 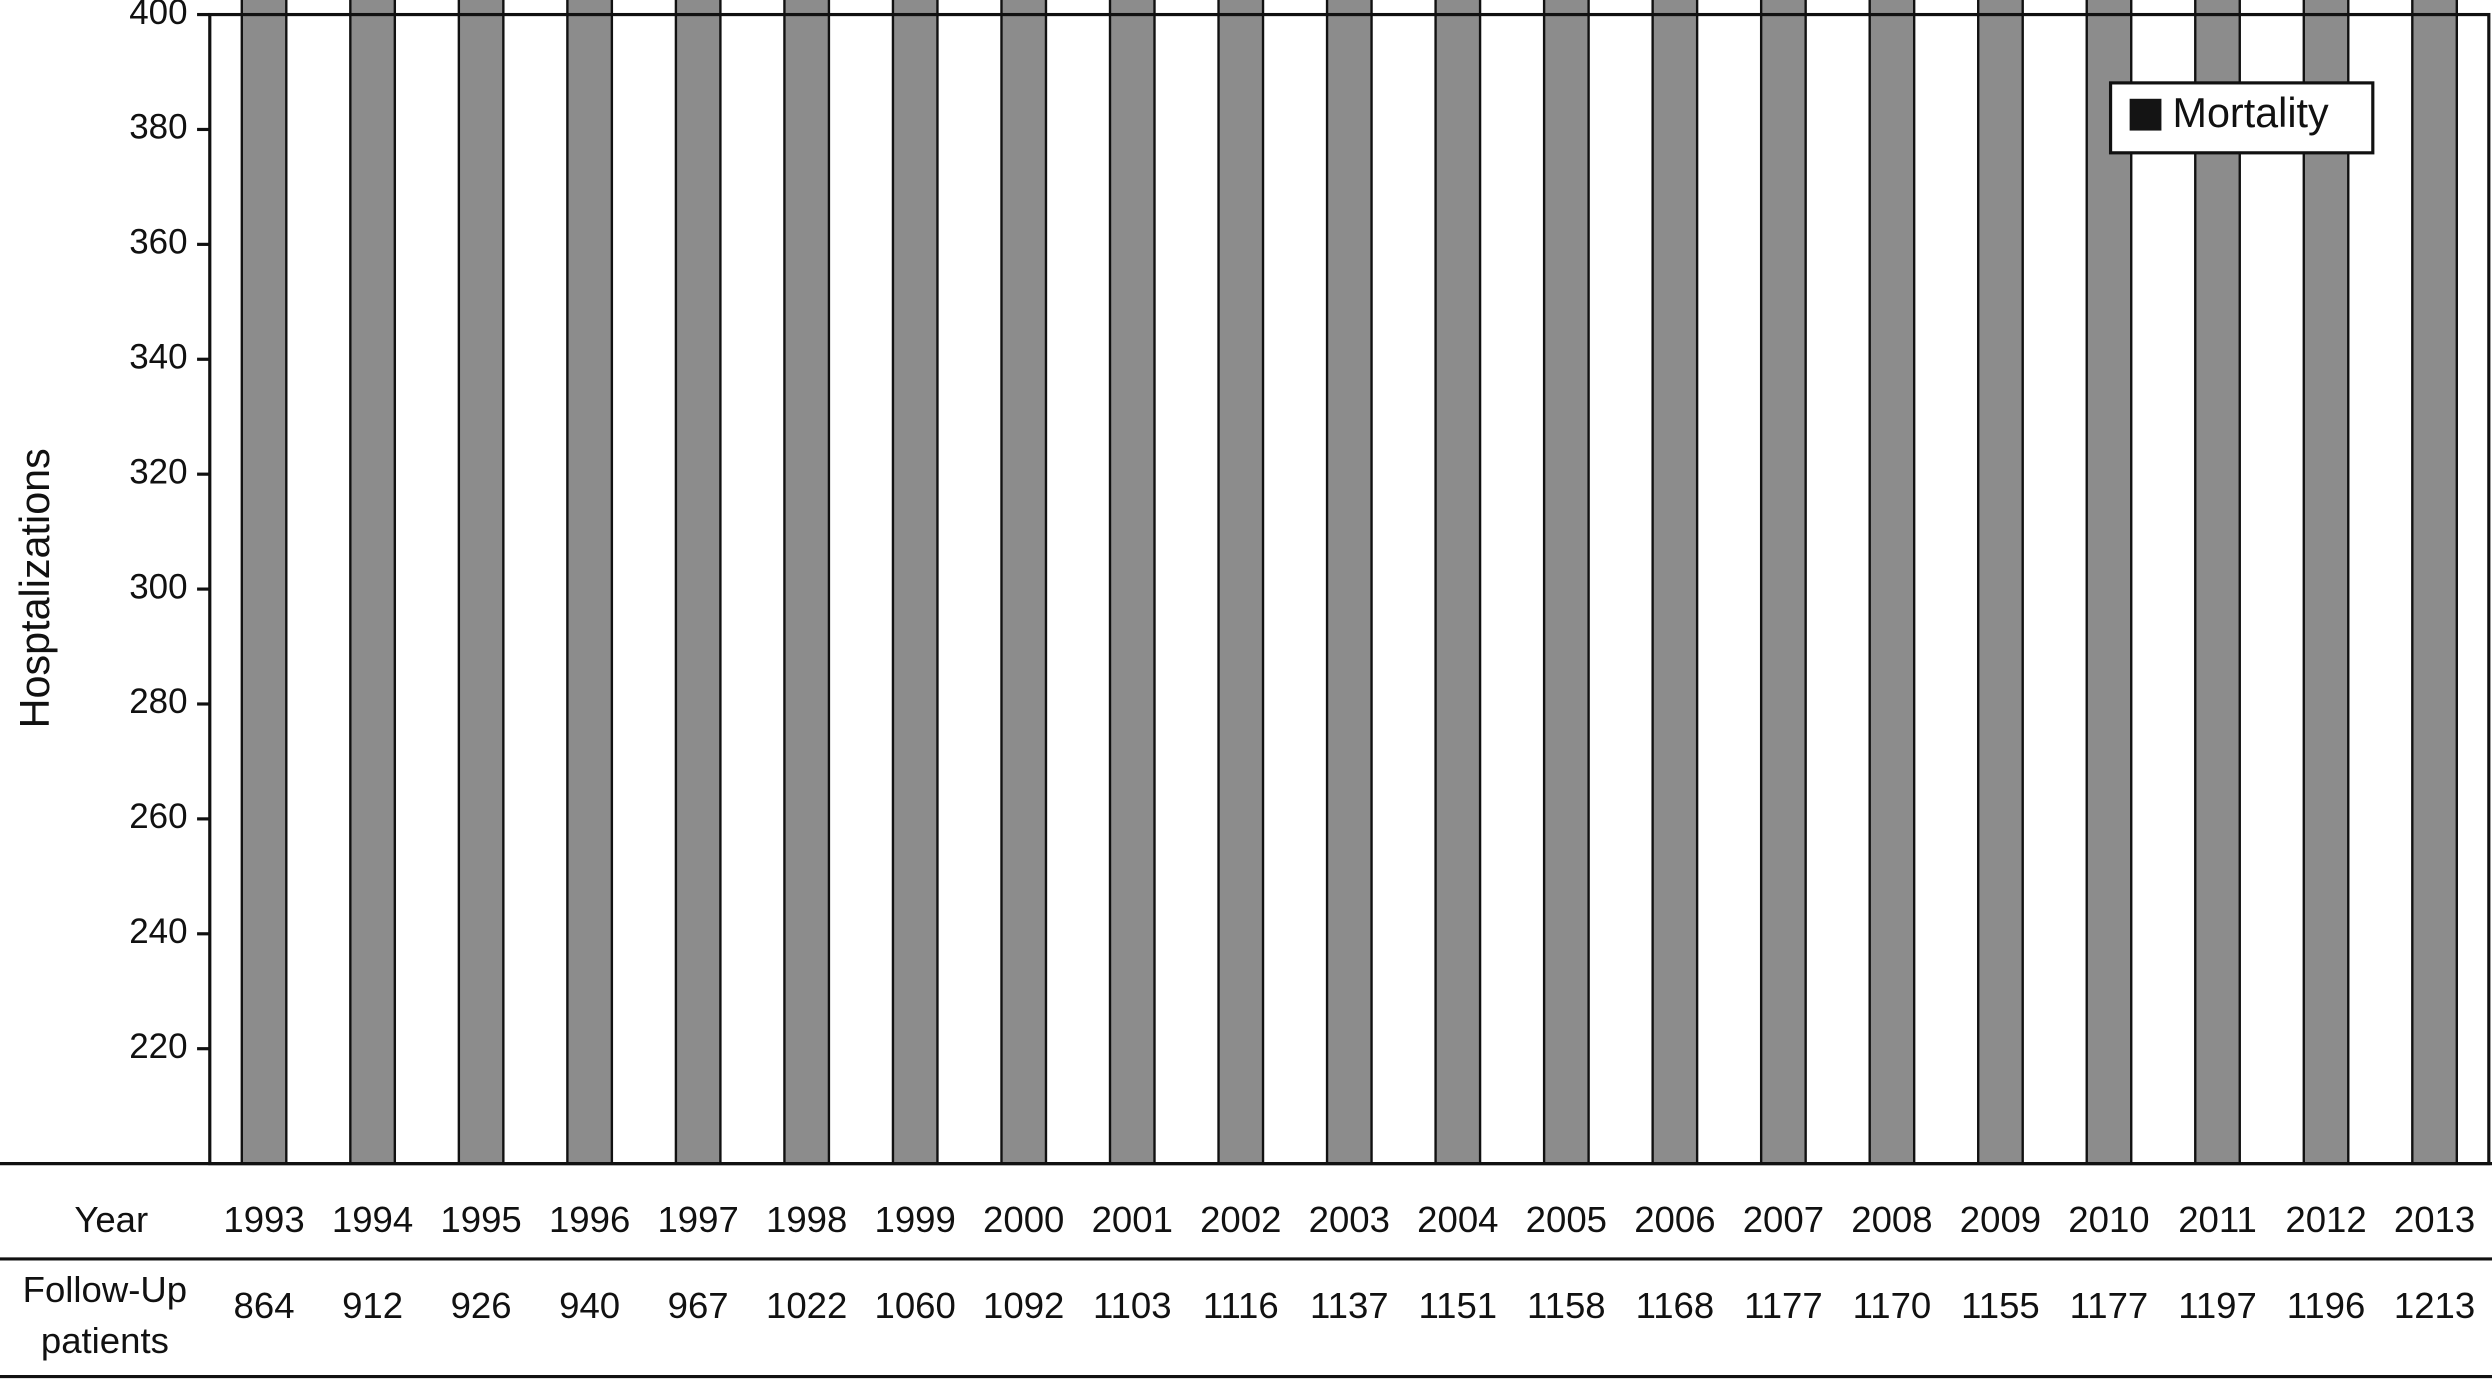 I want to click on table-cell: 1116, so click(x=1241, y=1305).